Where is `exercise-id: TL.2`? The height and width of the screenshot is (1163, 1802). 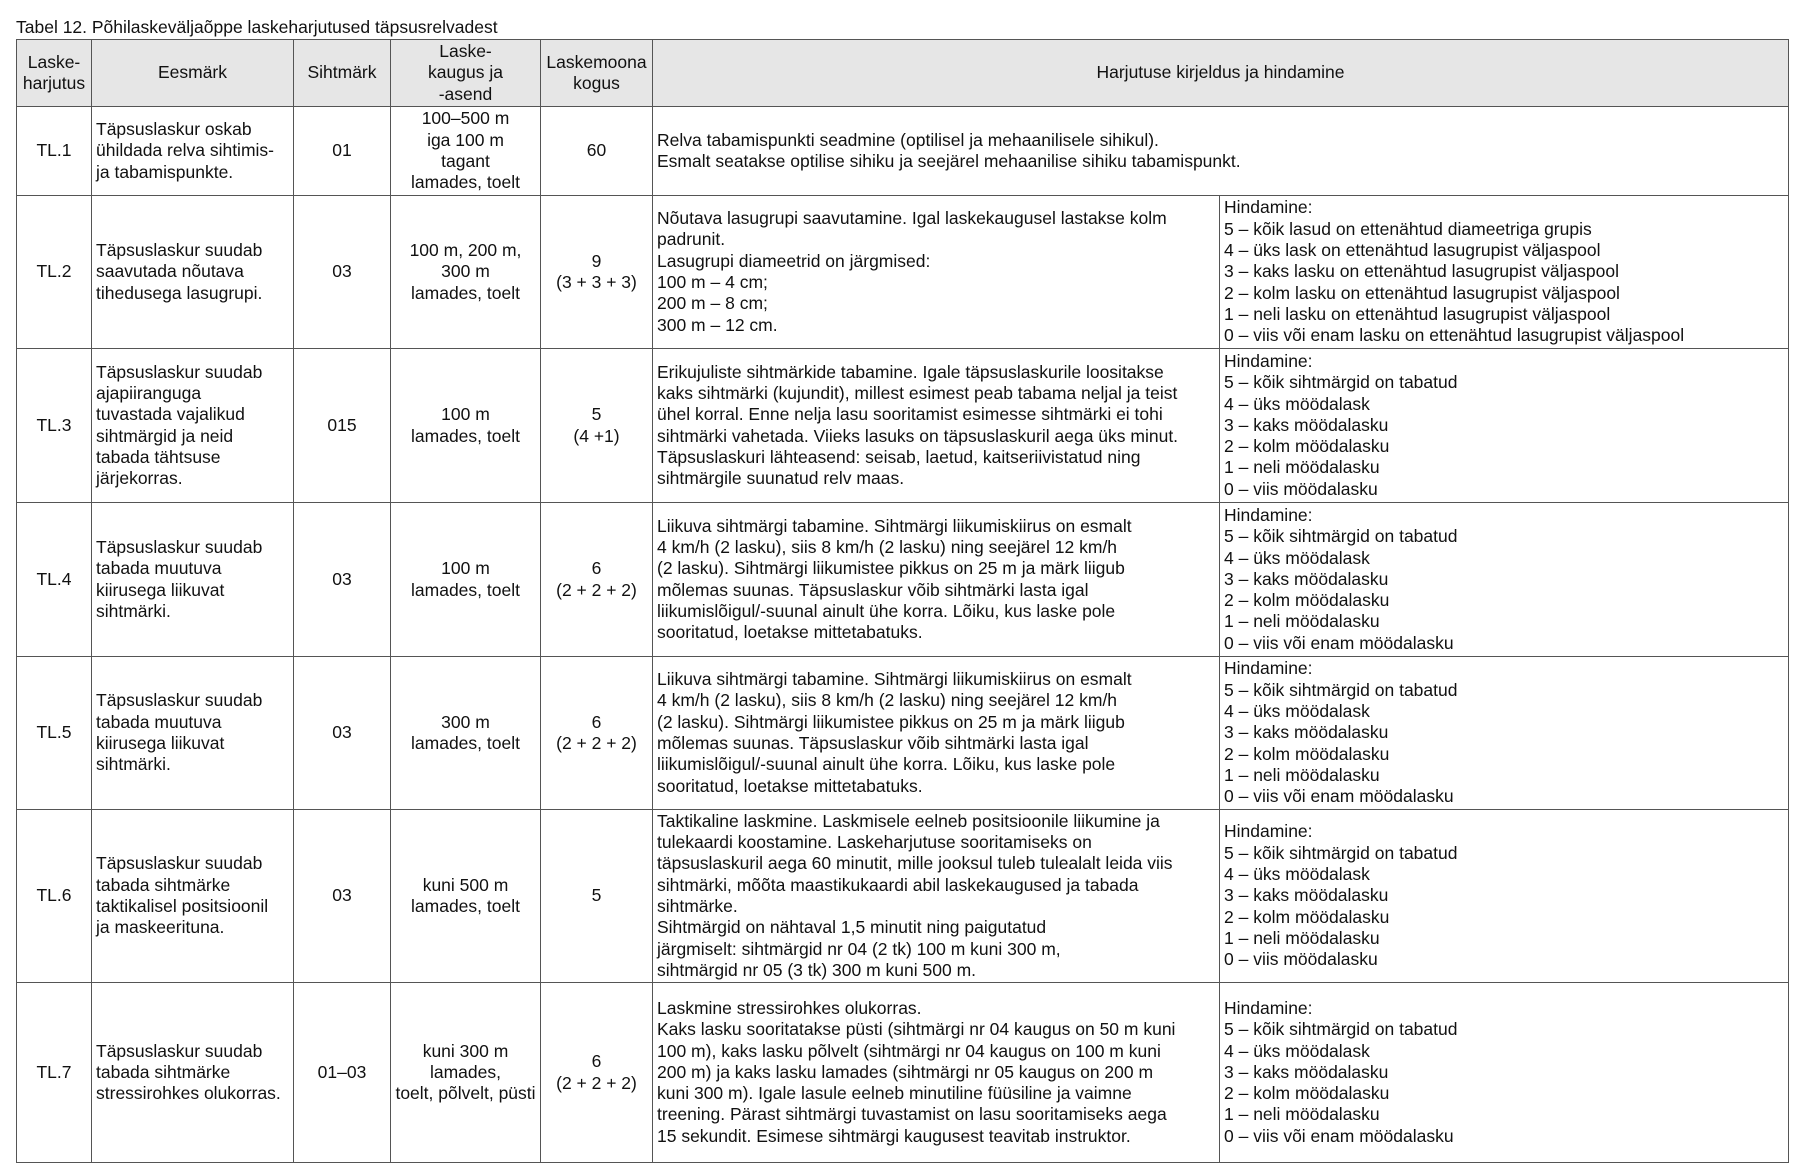
exercise-id: TL.2 is located at coordinates (54, 271).